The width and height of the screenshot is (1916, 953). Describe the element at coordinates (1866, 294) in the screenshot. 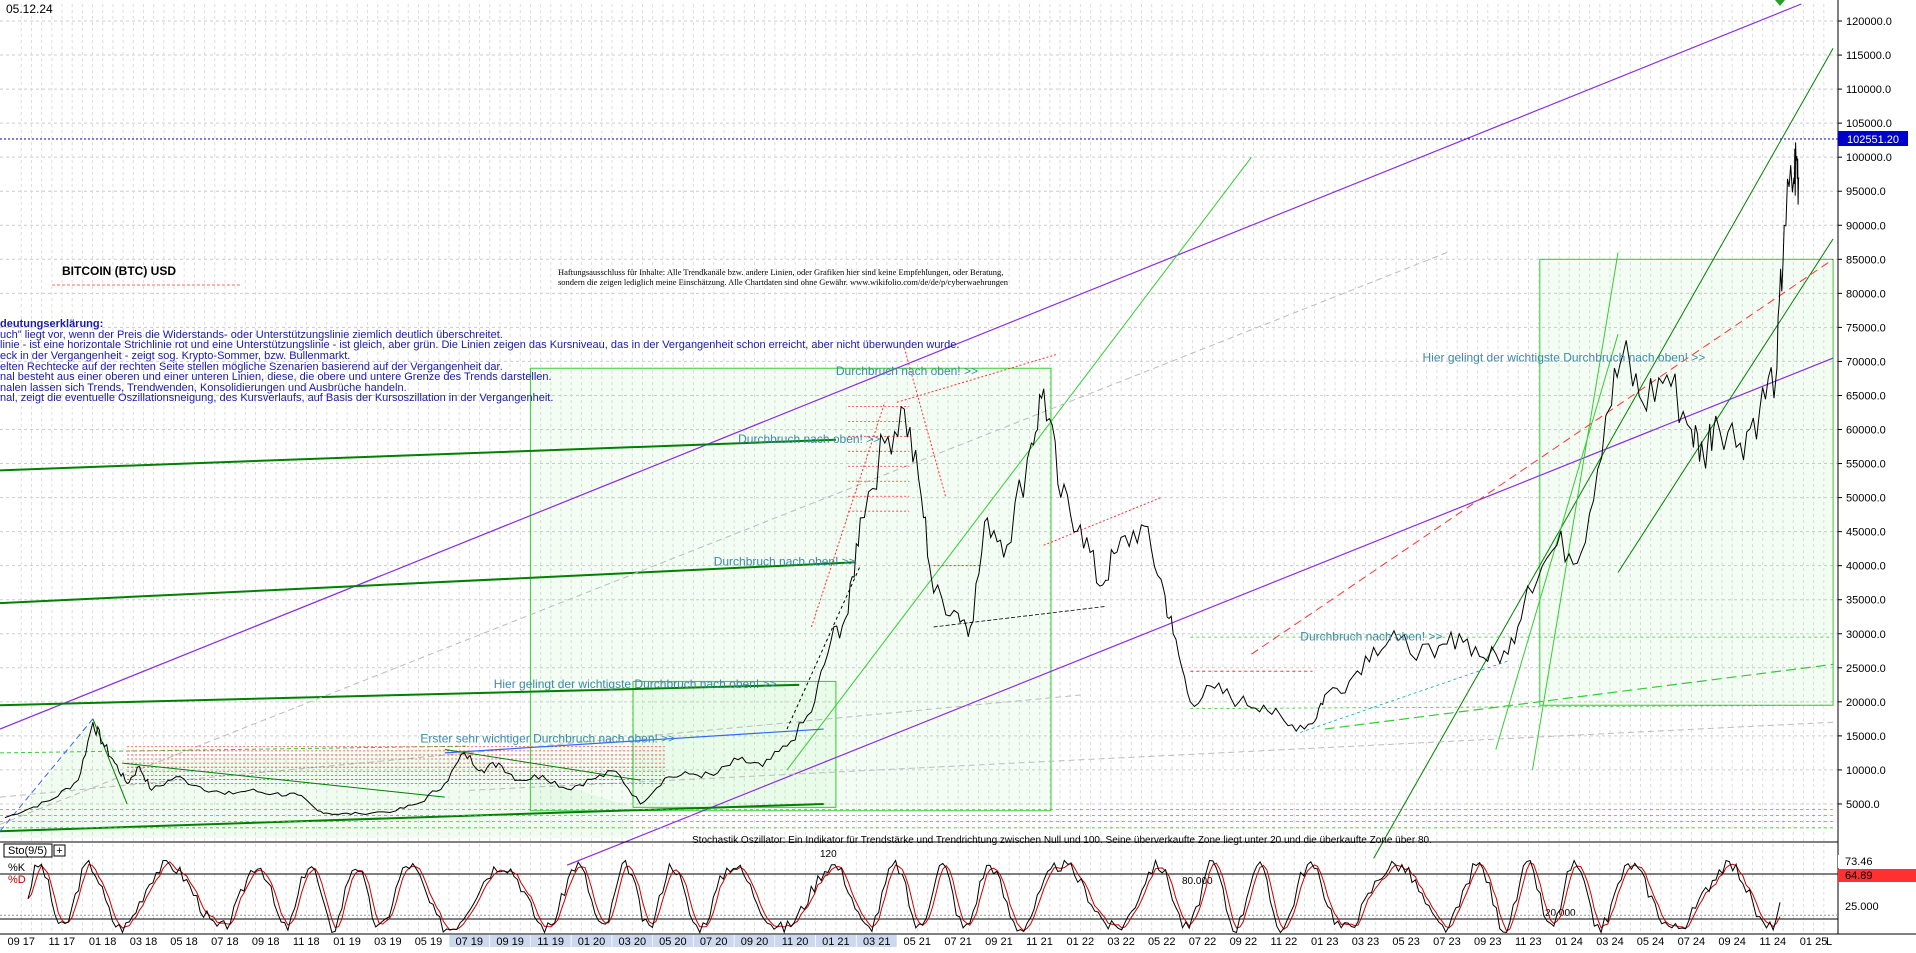

I see `y-tick-label: 80000.0` at that location.